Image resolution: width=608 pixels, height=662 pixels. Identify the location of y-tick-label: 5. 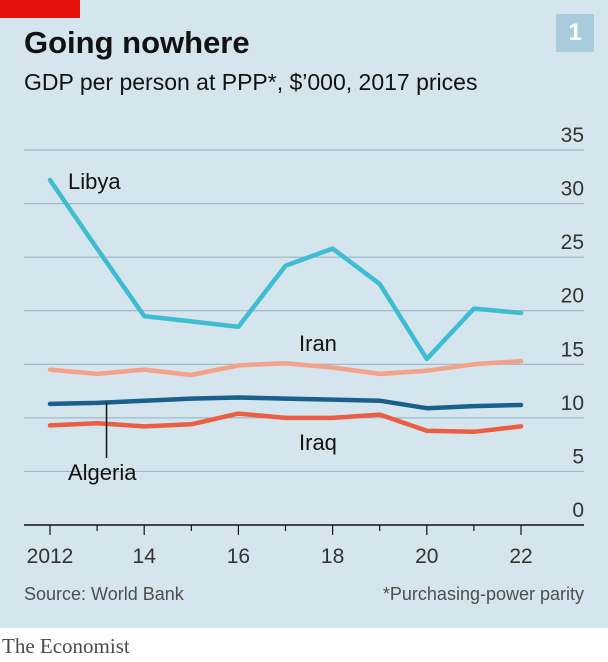
(578, 456).